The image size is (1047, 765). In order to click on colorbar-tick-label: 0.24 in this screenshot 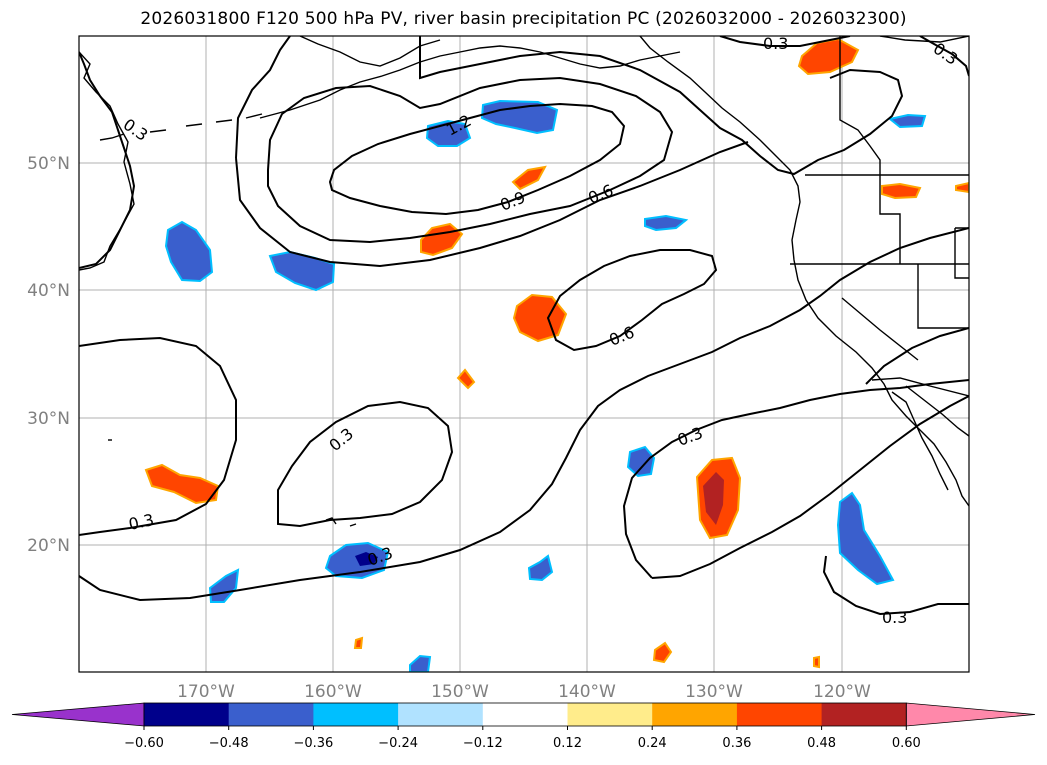, I will do `click(652, 743)`.